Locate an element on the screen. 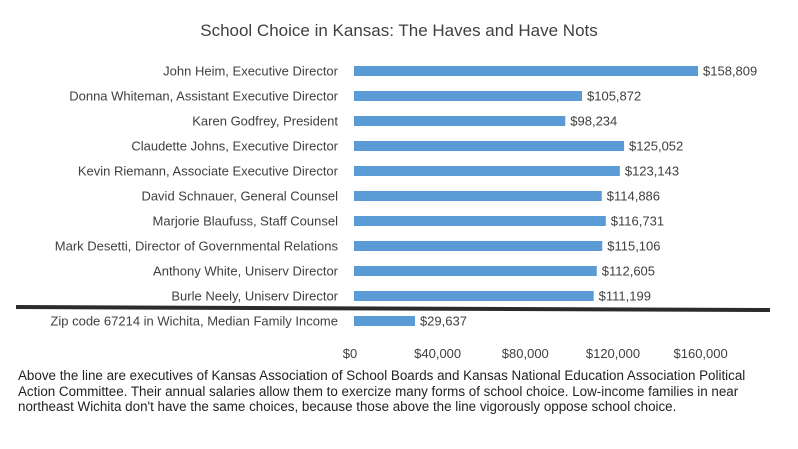 The image size is (798, 449). category-label: Burle Neely, Uniserv Director is located at coordinates (254, 296).